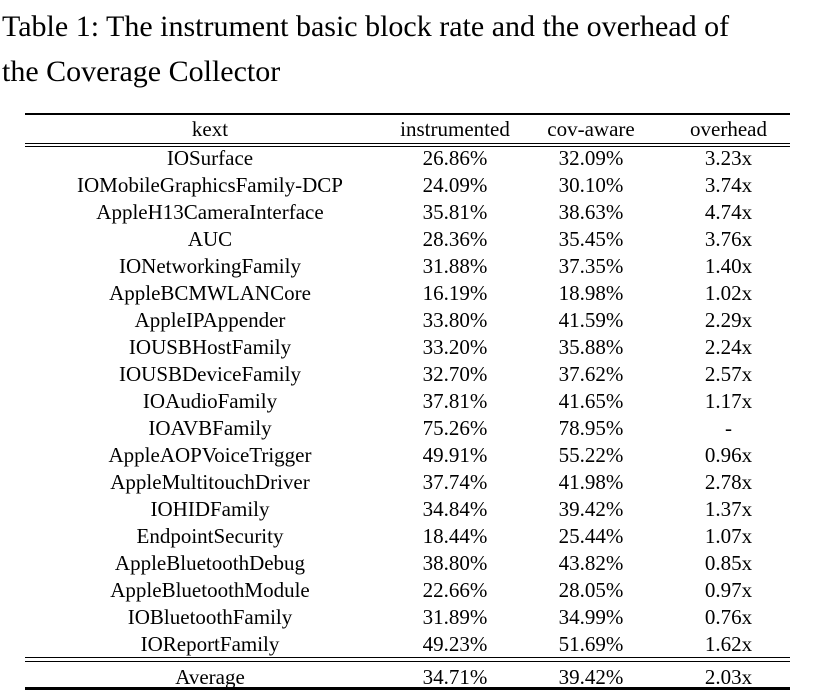 The height and width of the screenshot is (698, 813). What do you see at coordinates (455, 509) in the screenshot?
I see `instrumented-cell: 34.84%` at bounding box center [455, 509].